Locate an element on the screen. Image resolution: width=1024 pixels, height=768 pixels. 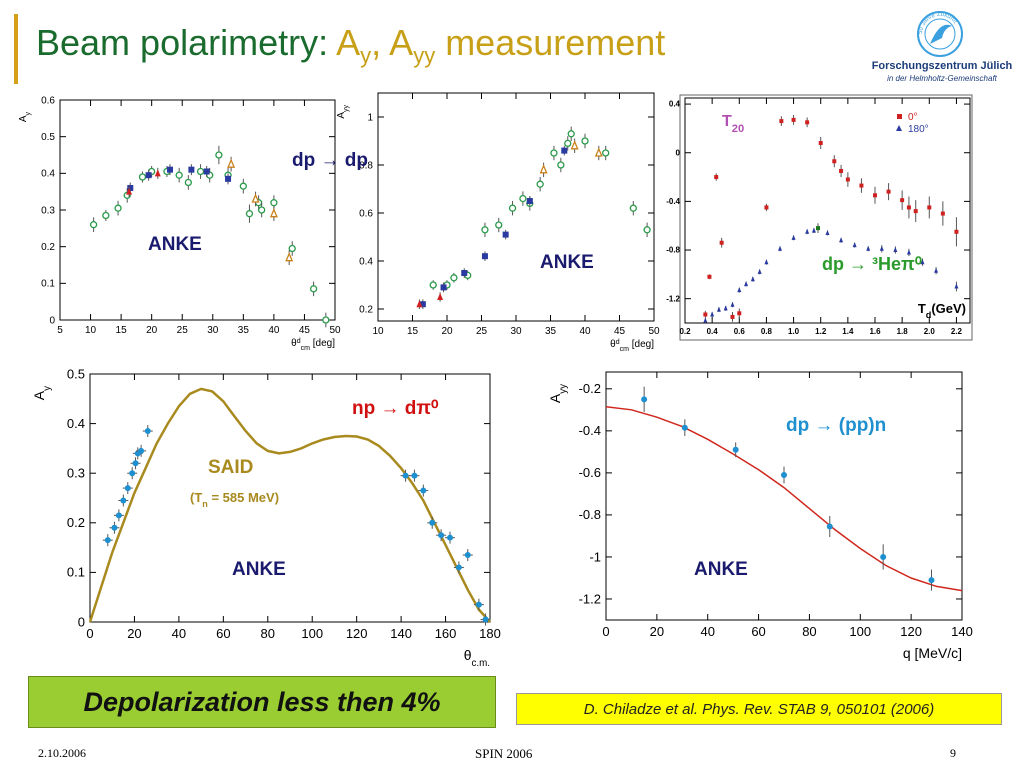
y-tick-label: 0 is located at coordinates (678, 152).